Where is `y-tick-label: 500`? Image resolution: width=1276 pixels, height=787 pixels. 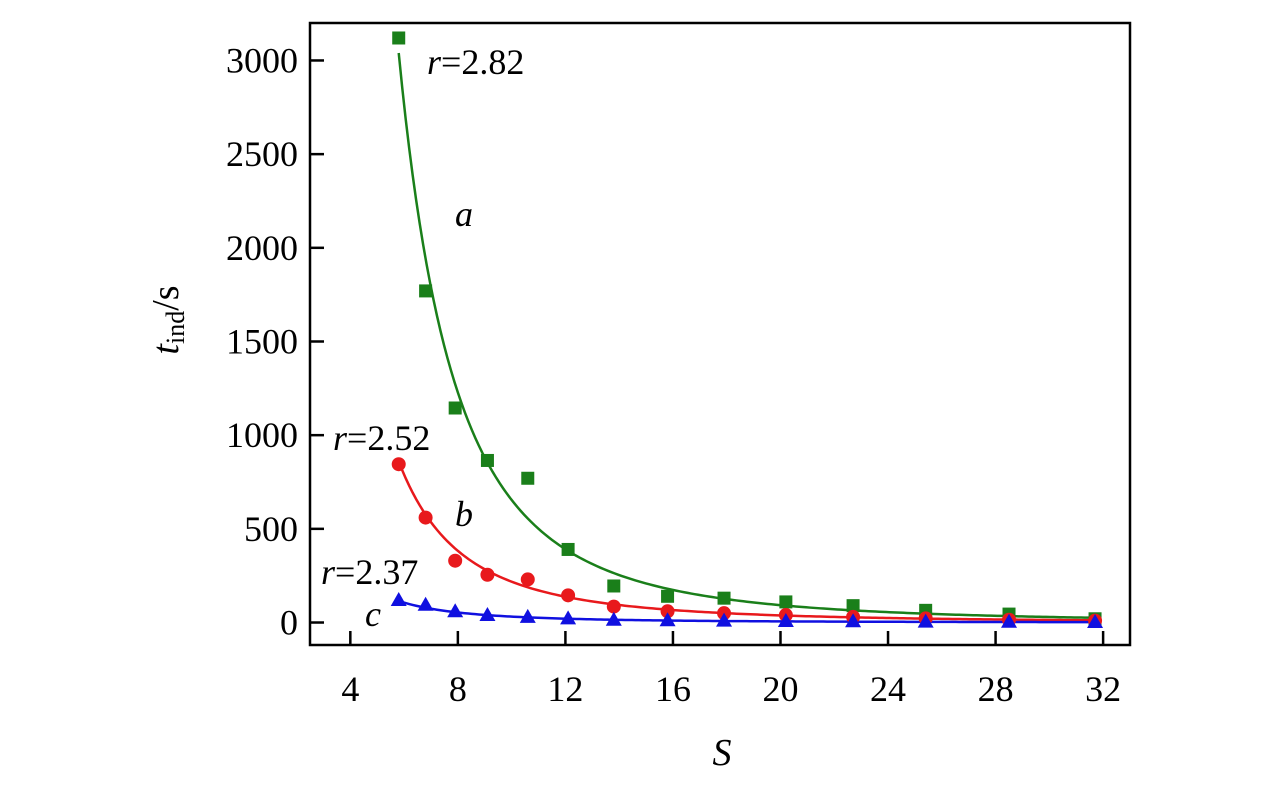
y-tick-label: 500 is located at coordinates (271, 529).